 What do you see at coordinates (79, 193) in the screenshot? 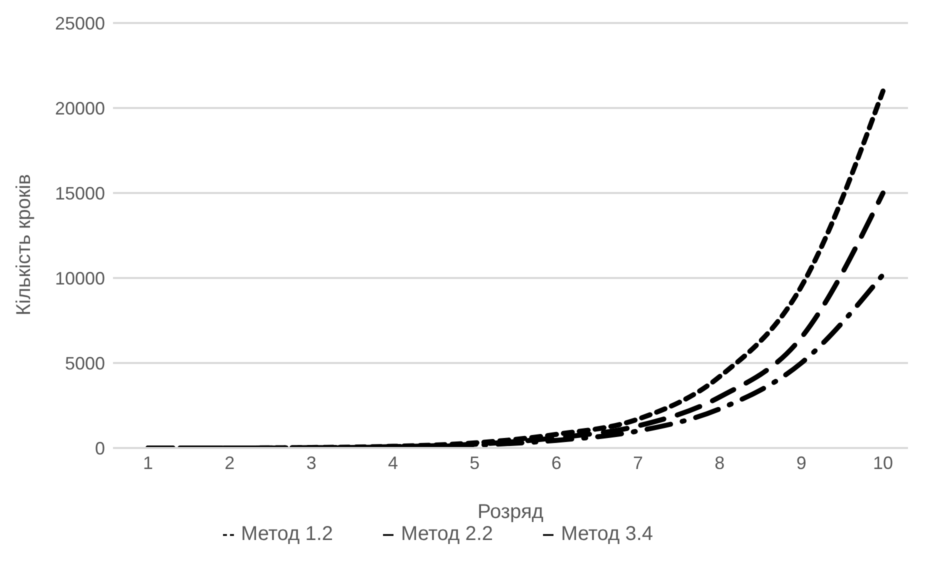
I see `y-tick-label: 15000` at bounding box center [79, 193].